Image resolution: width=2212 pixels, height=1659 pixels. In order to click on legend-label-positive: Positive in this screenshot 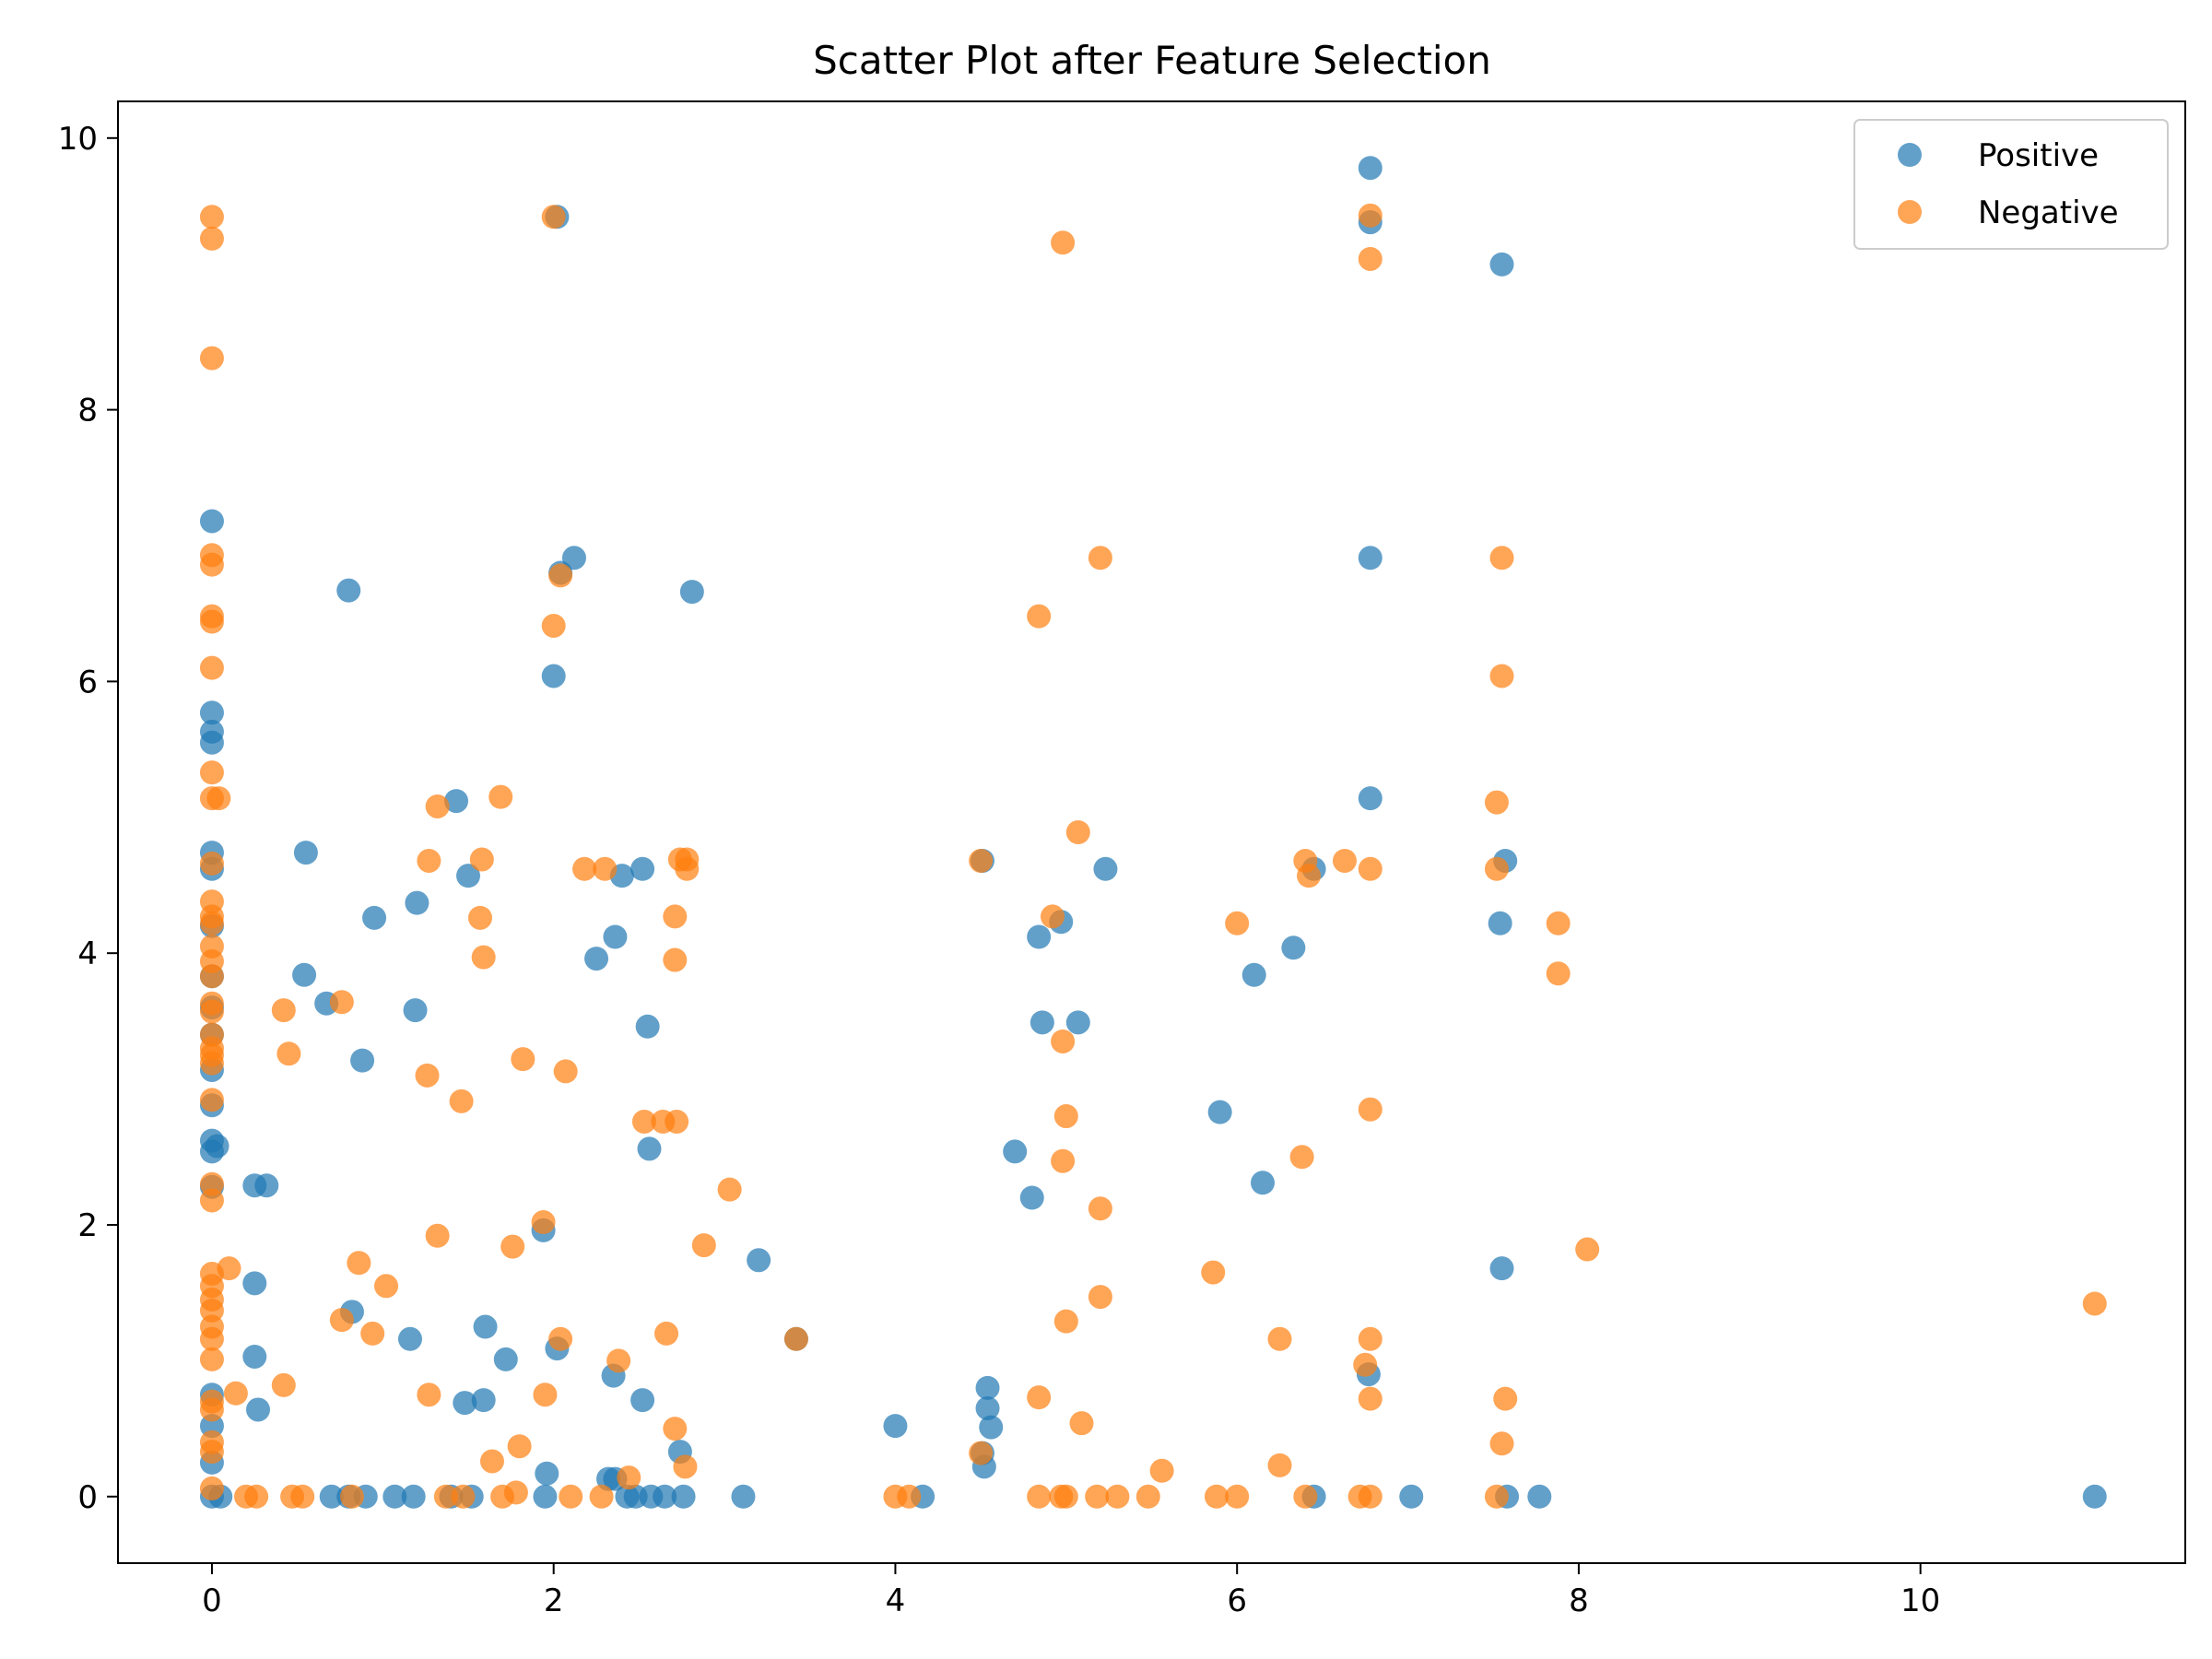, I will do `click(2038, 155)`.